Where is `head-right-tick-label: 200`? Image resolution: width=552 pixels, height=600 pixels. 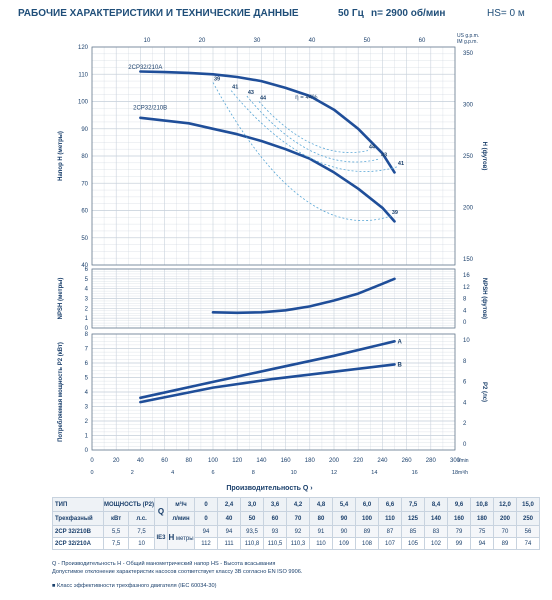 head-right-tick-label: 200 is located at coordinates (468, 209).